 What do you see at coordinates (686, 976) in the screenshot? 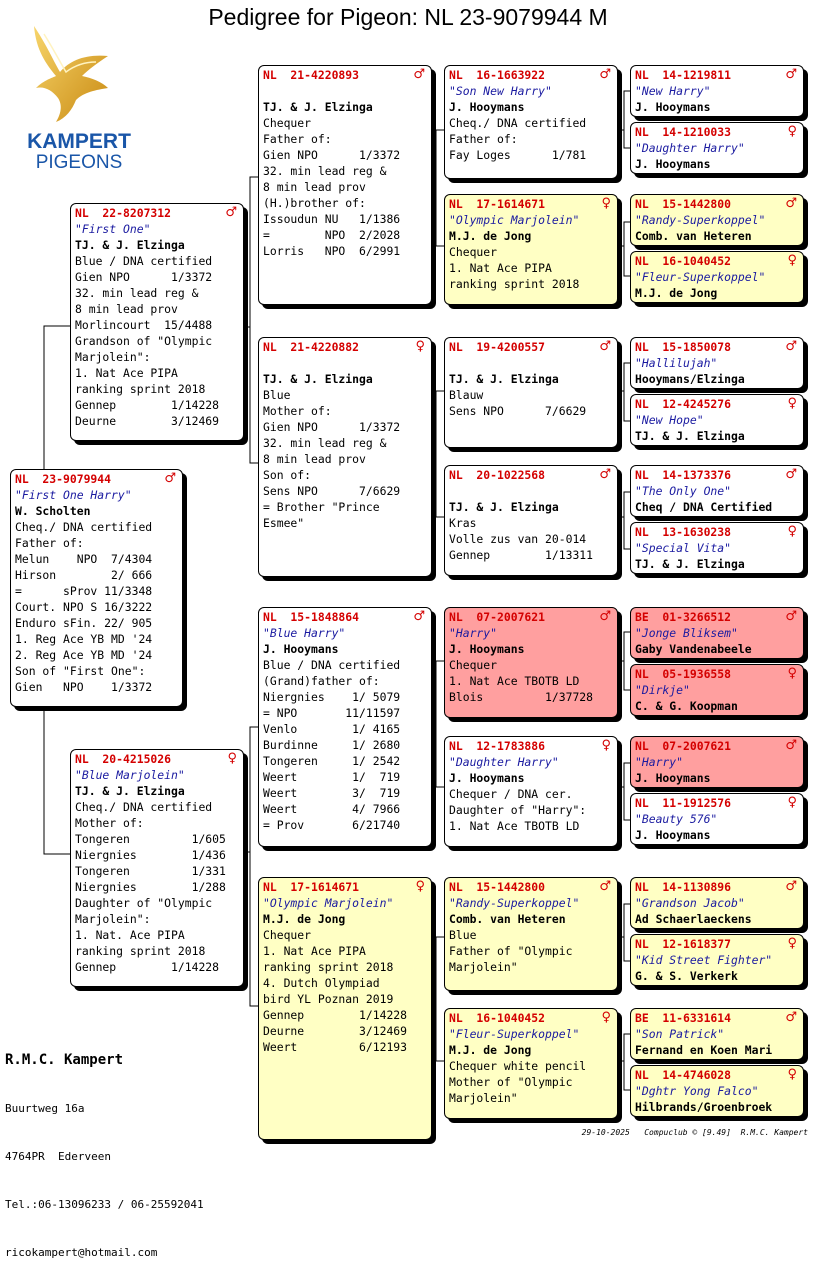
I see `owner-name: G. & S. Verkerk` at bounding box center [686, 976].